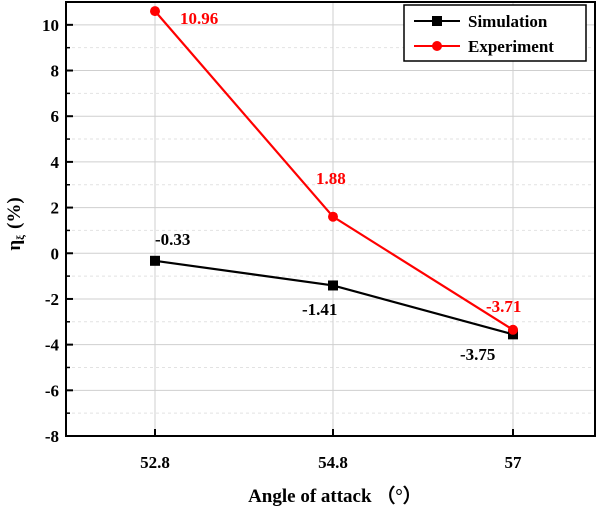  I want to click on x-axis-title: Angle of attack （°）, so click(335, 495).